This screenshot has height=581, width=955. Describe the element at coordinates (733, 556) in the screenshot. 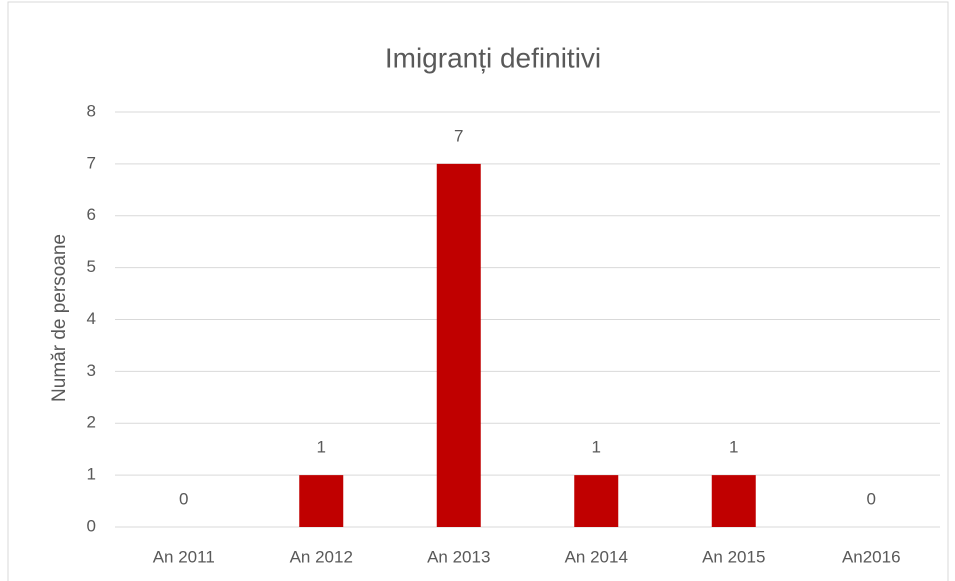

I see `x-tick-label: An 2015` at that location.